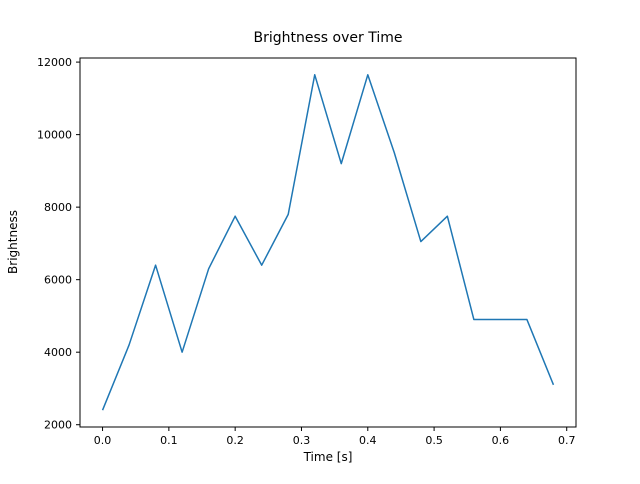 This screenshot has width=640, height=484. What do you see at coordinates (567, 440) in the screenshot?
I see `x-tick-label: 0.7` at bounding box center [567, 440].